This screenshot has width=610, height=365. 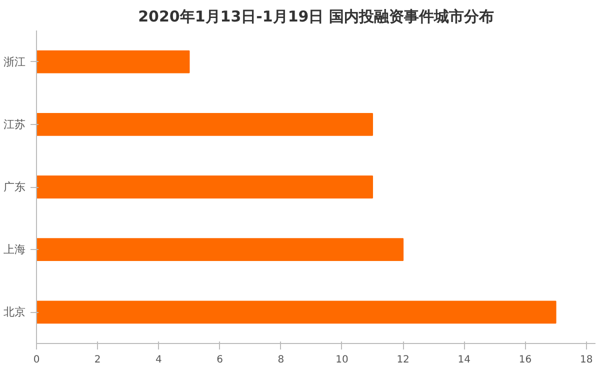 I want to click on x-tick-label: 2, so click(x=97, y=359).